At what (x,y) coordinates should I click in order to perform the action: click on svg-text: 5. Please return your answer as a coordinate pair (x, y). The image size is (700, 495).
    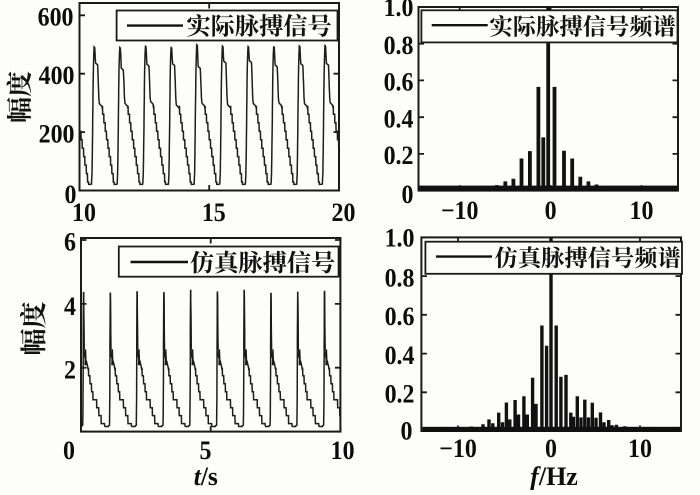
    Looking at the image, I should click on (206, 451).